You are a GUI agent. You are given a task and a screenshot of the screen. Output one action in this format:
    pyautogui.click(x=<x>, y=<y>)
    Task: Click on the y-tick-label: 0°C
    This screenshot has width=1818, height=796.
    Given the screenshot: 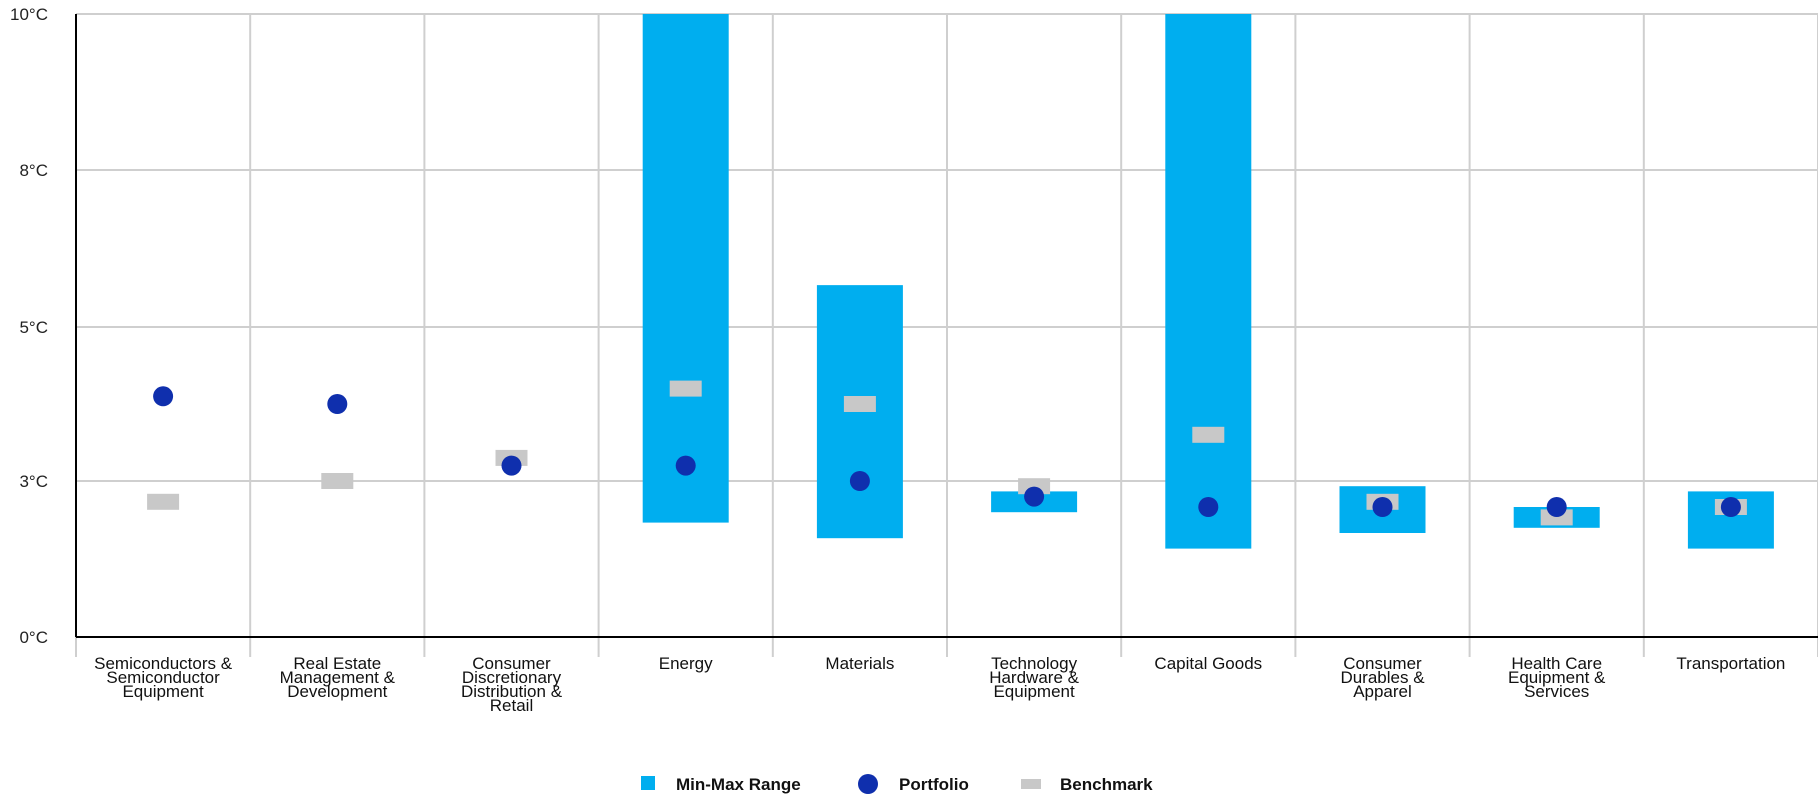 What is the action you would take?
    pyautogui.click(x=33, y=637)
    